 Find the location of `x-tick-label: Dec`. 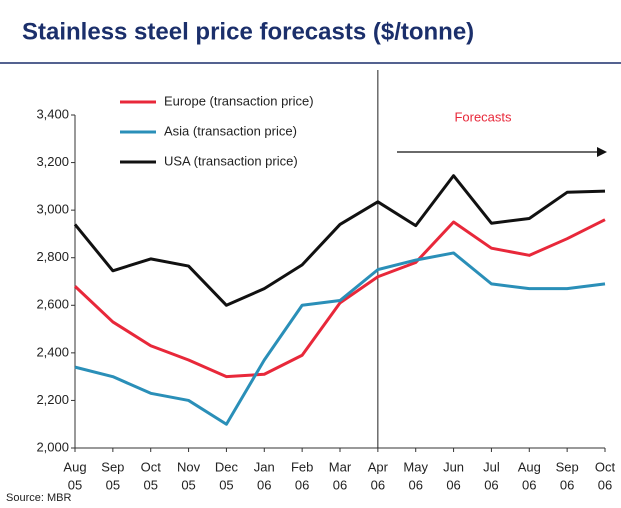

x-tick-label: Dec is located at coordinates (227, 466).